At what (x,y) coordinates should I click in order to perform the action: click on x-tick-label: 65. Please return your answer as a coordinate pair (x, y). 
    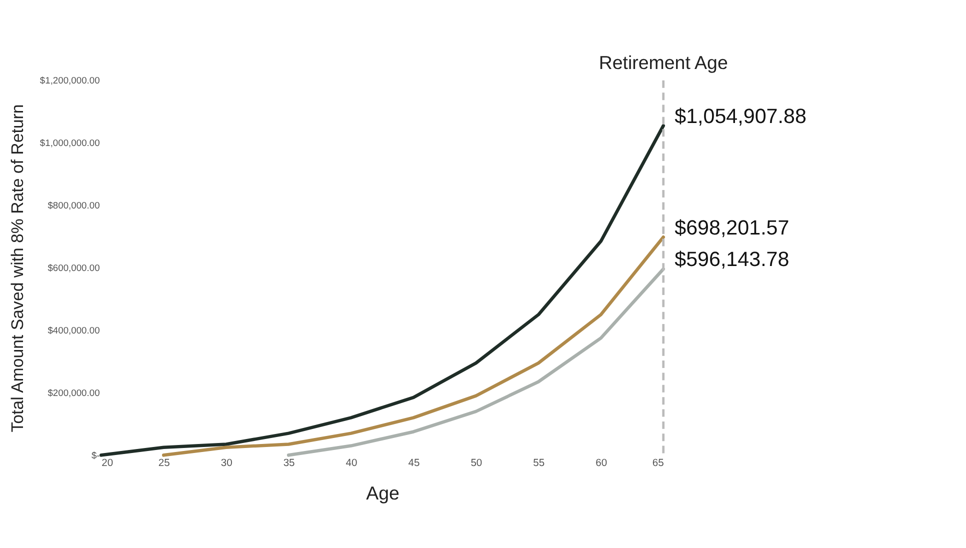
    Looking at the image, I should click on (658, 463).